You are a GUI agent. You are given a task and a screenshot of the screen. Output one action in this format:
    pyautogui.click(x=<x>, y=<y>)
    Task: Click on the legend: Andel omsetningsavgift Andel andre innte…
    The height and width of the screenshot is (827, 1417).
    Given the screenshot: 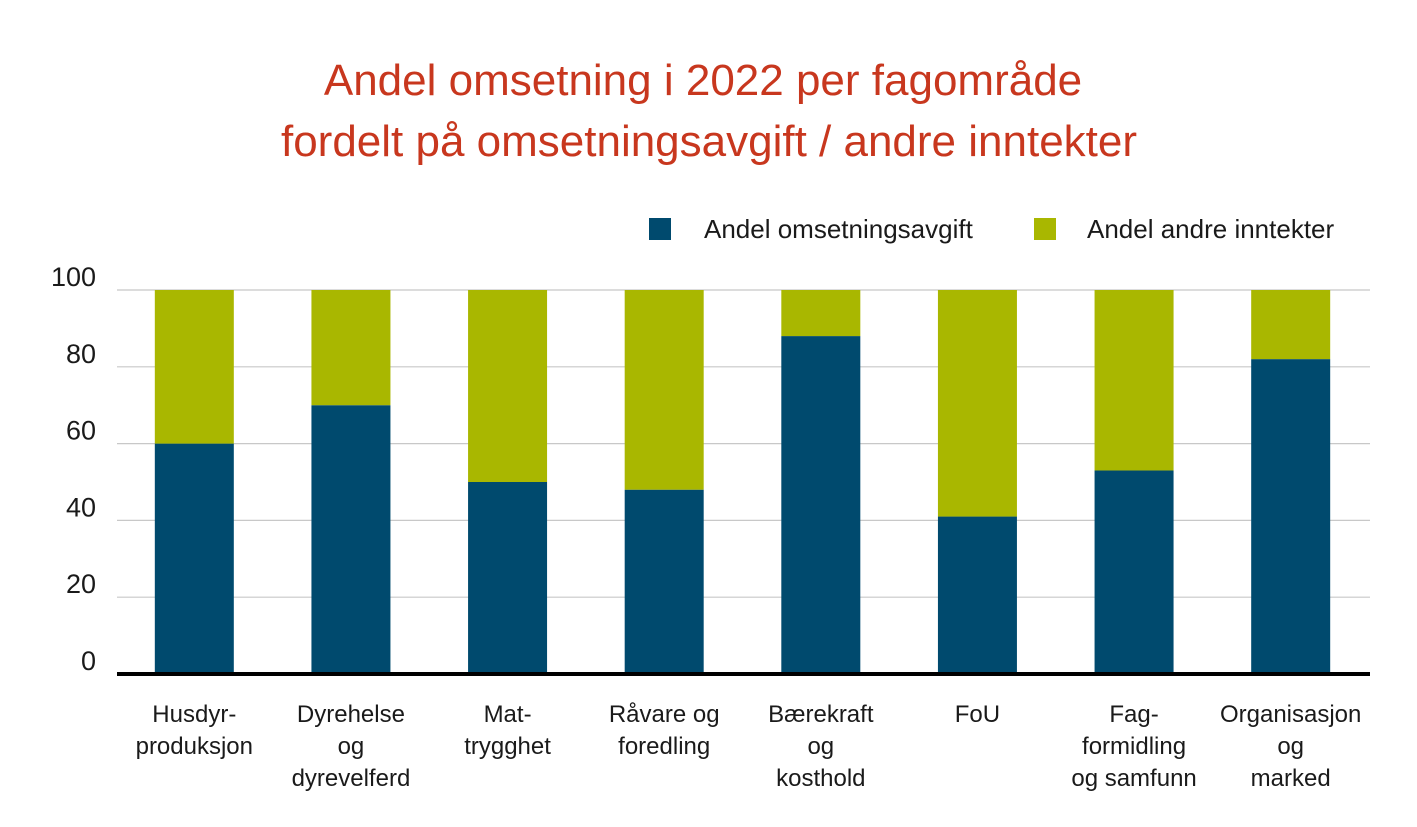 What is the action you would take?
    pyautogui.click(x=992, y=229)
    